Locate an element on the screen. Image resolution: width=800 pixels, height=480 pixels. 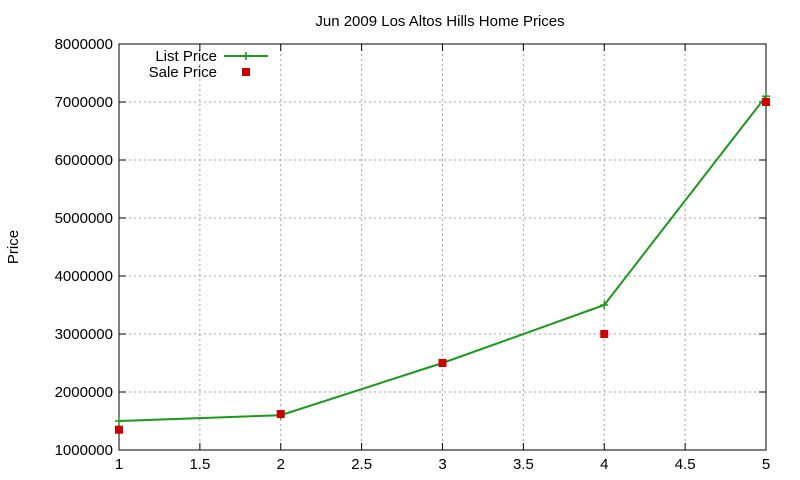
legend-label: List Price is located at coordinates (186, 56).